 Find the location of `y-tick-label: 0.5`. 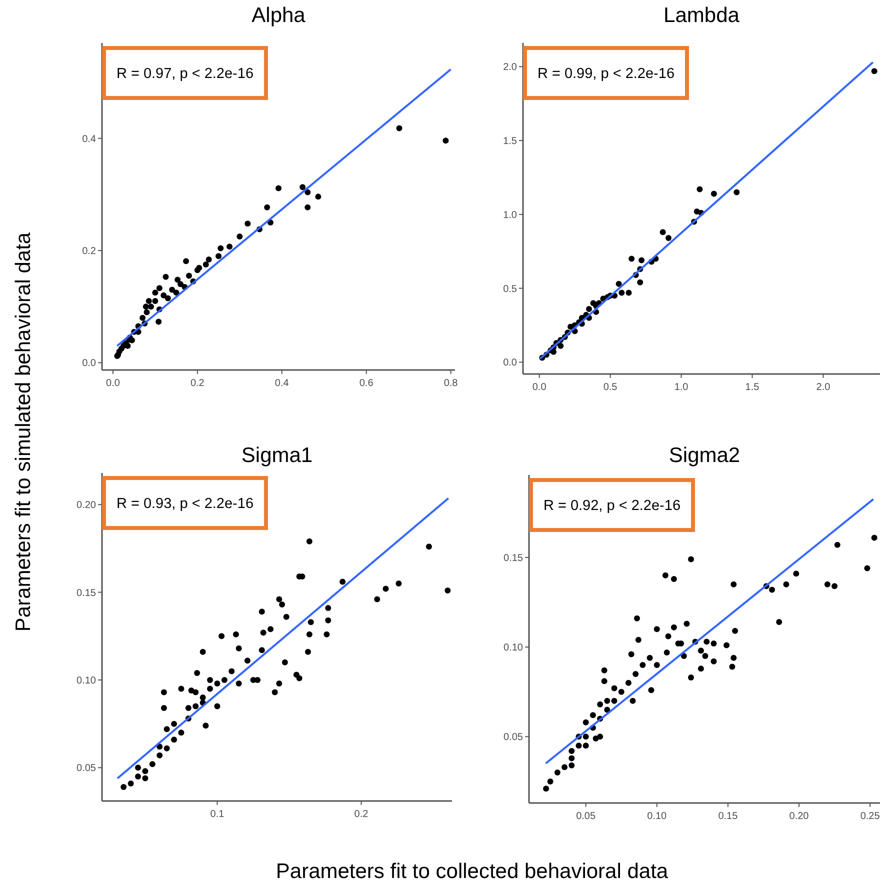

y-tick-label: 0.5 is located at coordinates (510, 289).